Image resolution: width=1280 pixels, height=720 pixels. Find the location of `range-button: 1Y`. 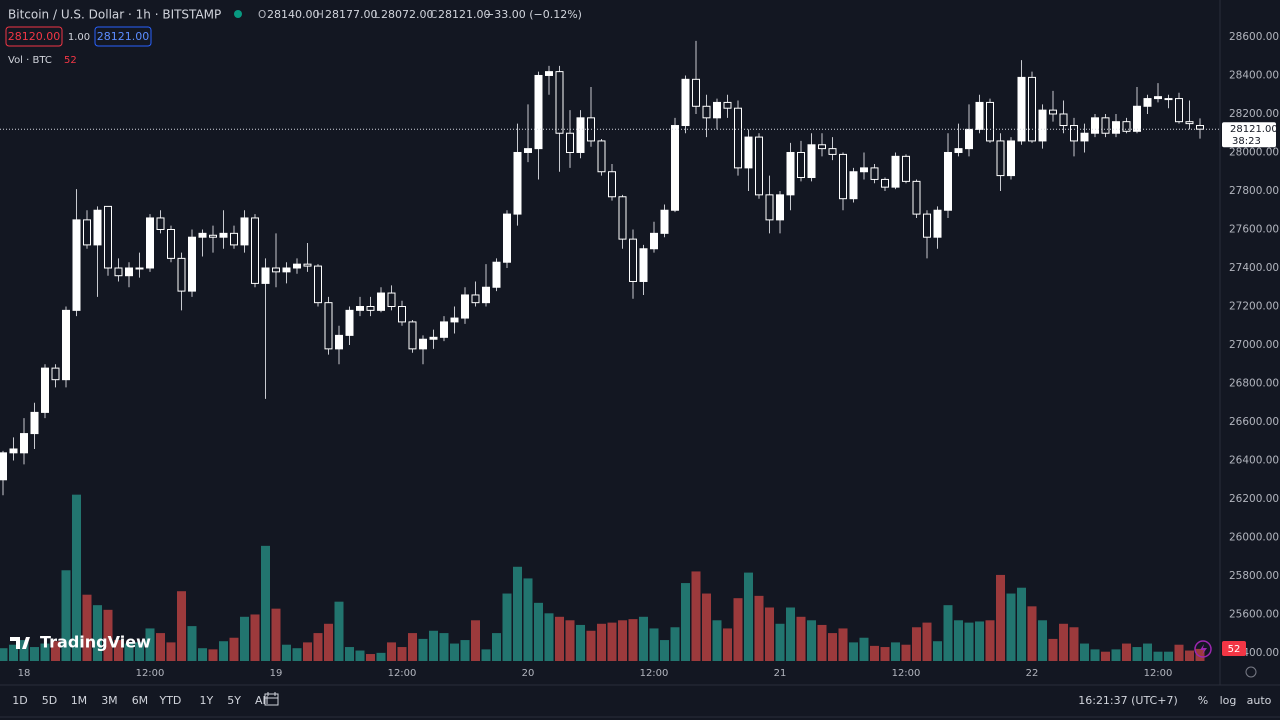

range-button: 1Y is located at coordinates (207, 700).